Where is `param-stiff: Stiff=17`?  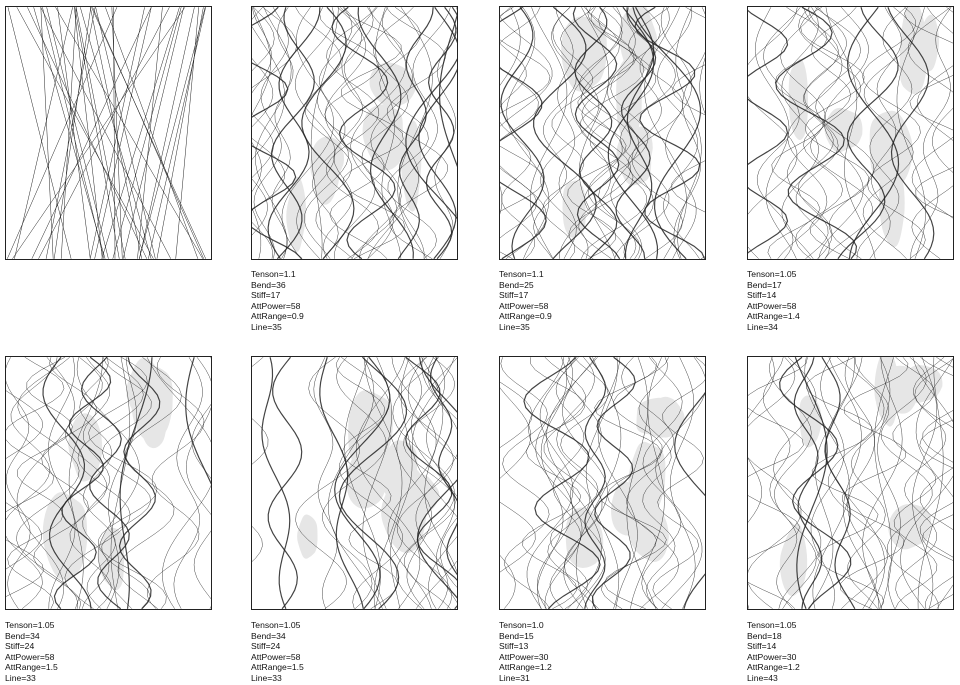
param-stiff: Stiff=17 is located at coordinates (514, 295).